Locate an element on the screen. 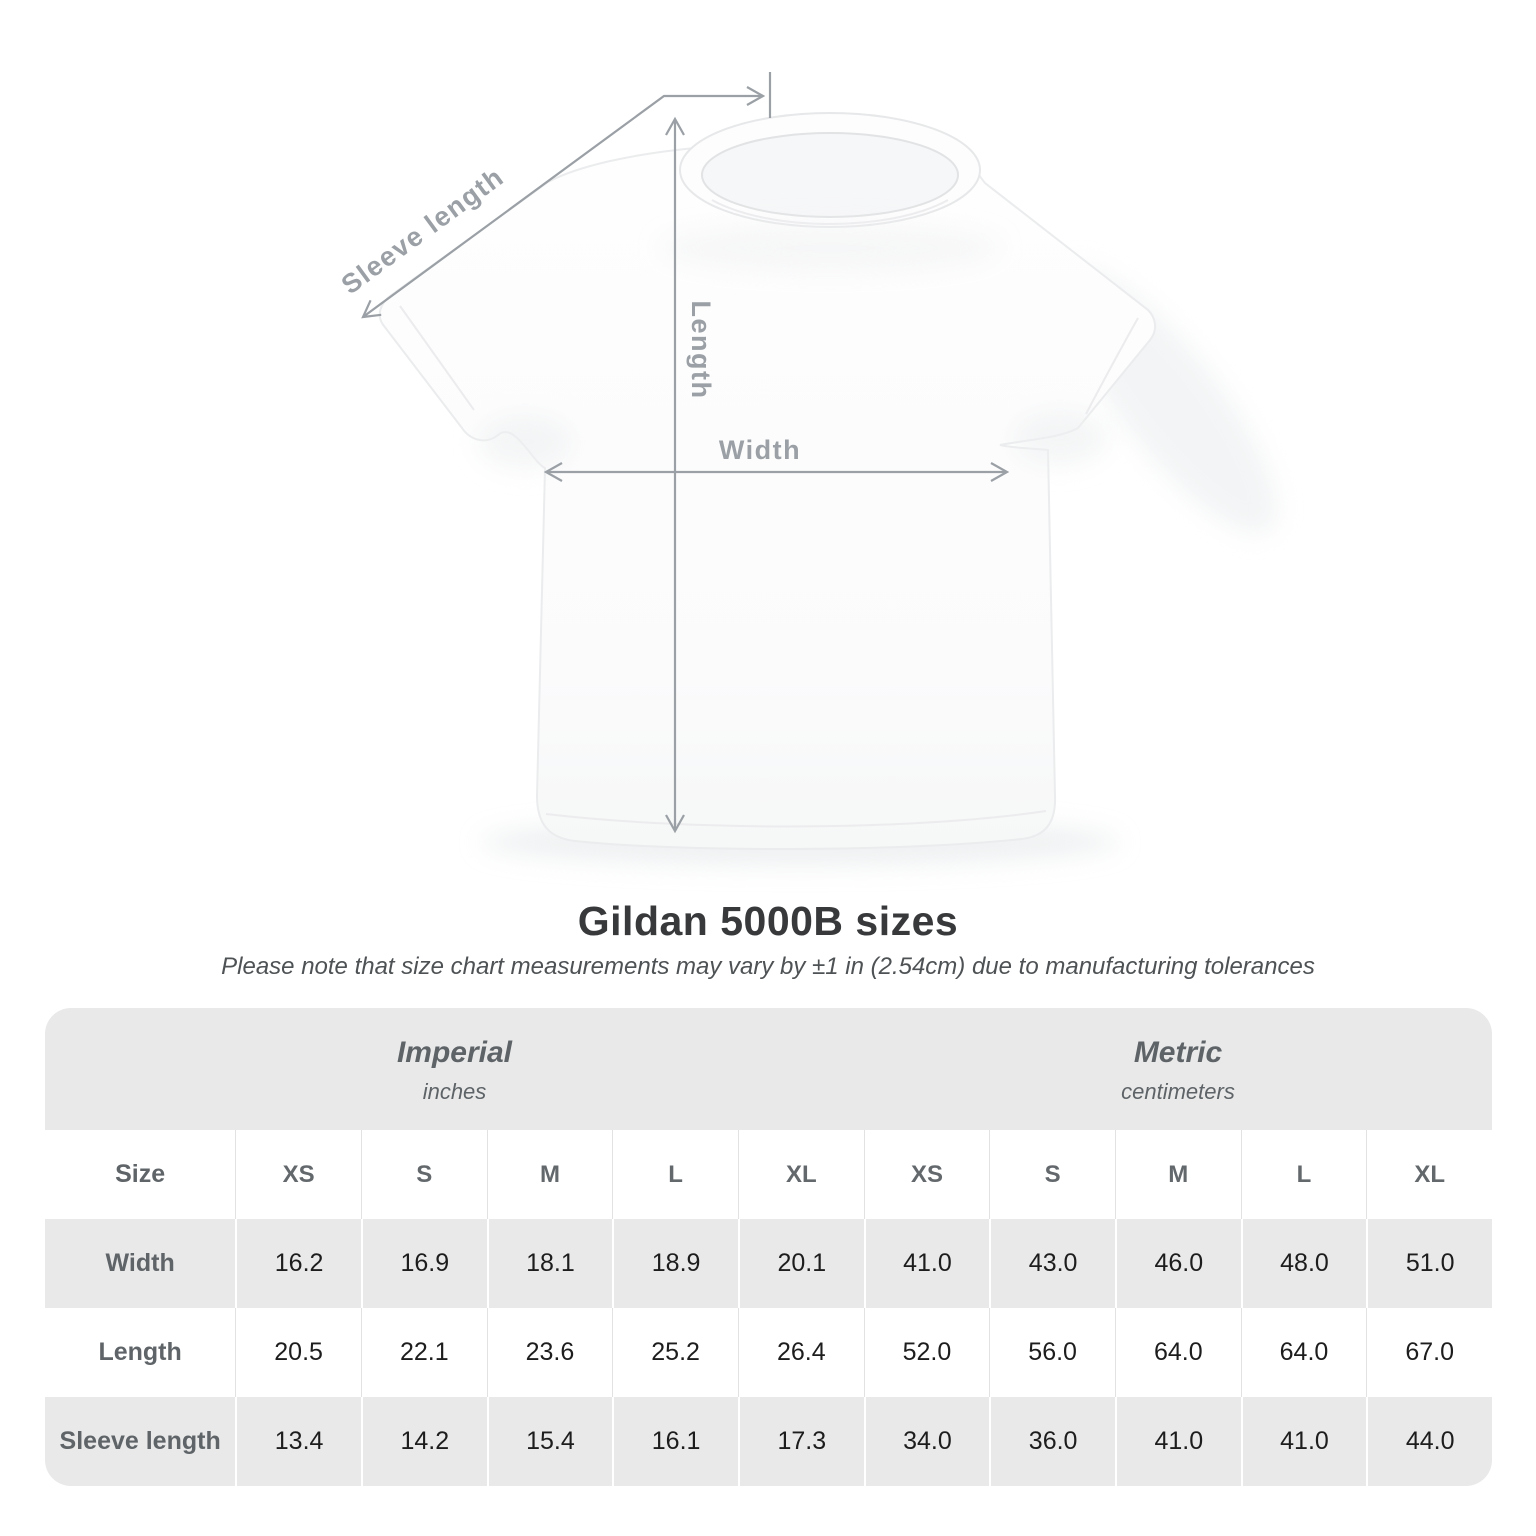 The width and height of the screenshot is (1536, 1536). sleeve-imperial-xl: 17.3 is located at coordinates (800, 1441).